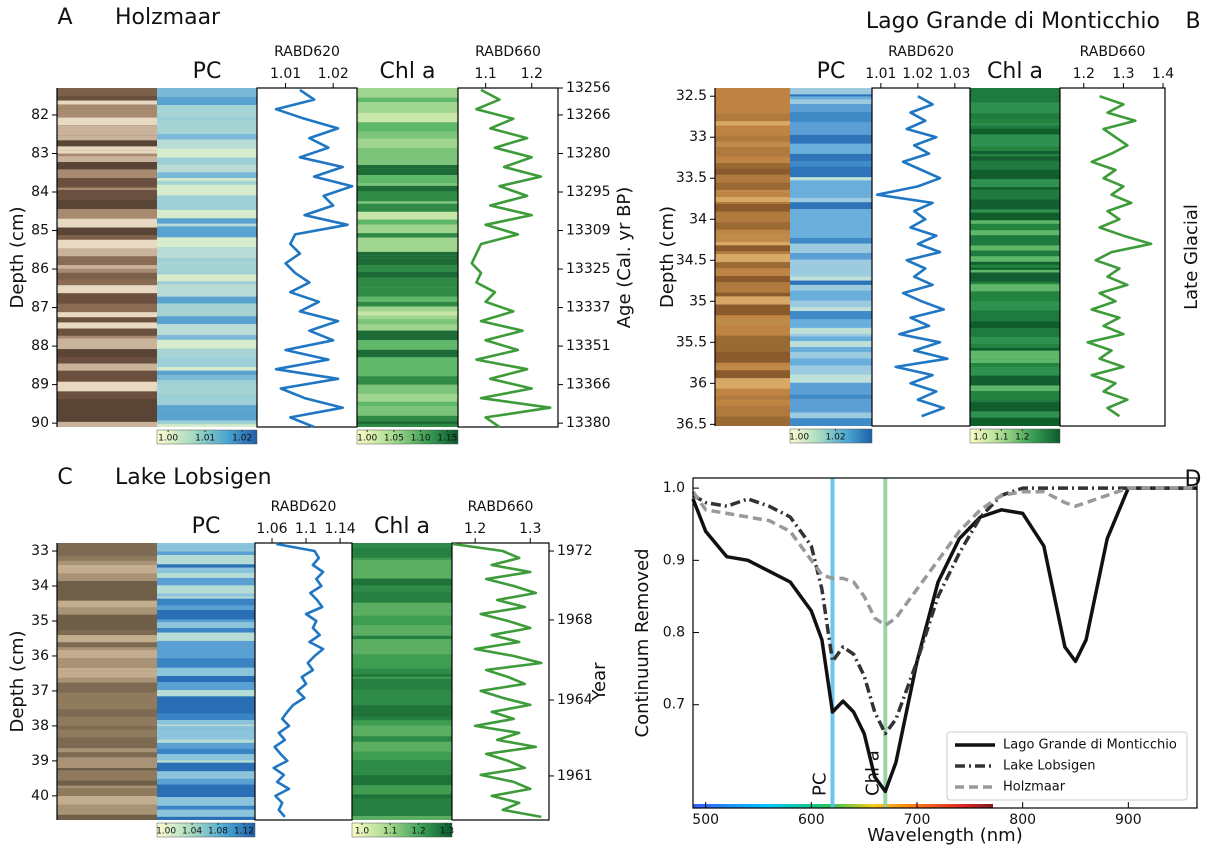  I want to click on y2-tick-label: 13256, so click(588, 88).